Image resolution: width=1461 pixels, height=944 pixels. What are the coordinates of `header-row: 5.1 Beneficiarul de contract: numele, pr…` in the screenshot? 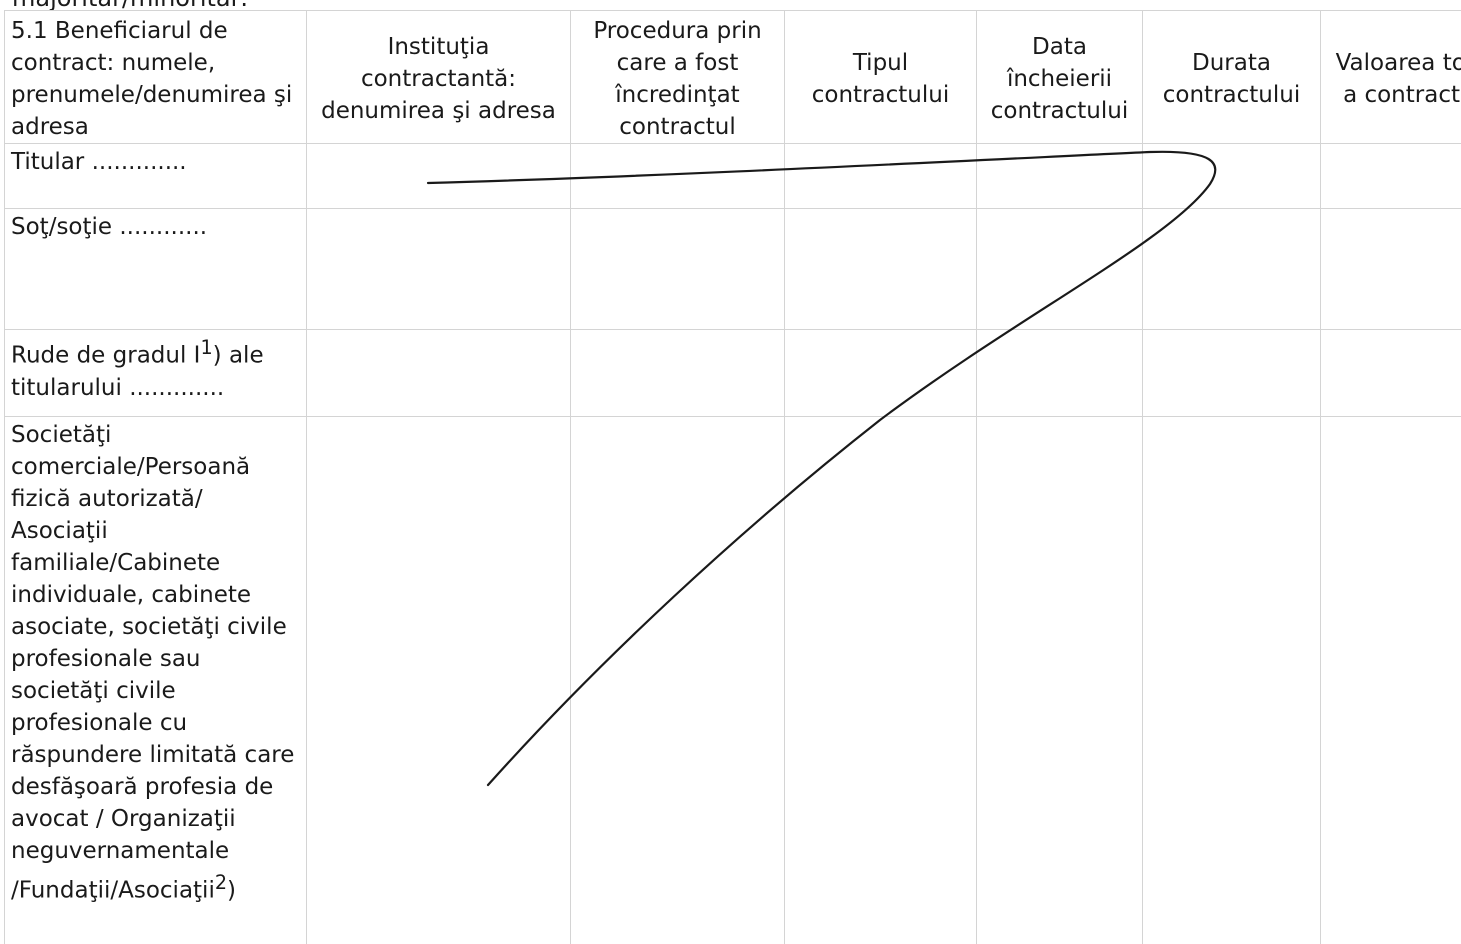 It's located at (732, 77).